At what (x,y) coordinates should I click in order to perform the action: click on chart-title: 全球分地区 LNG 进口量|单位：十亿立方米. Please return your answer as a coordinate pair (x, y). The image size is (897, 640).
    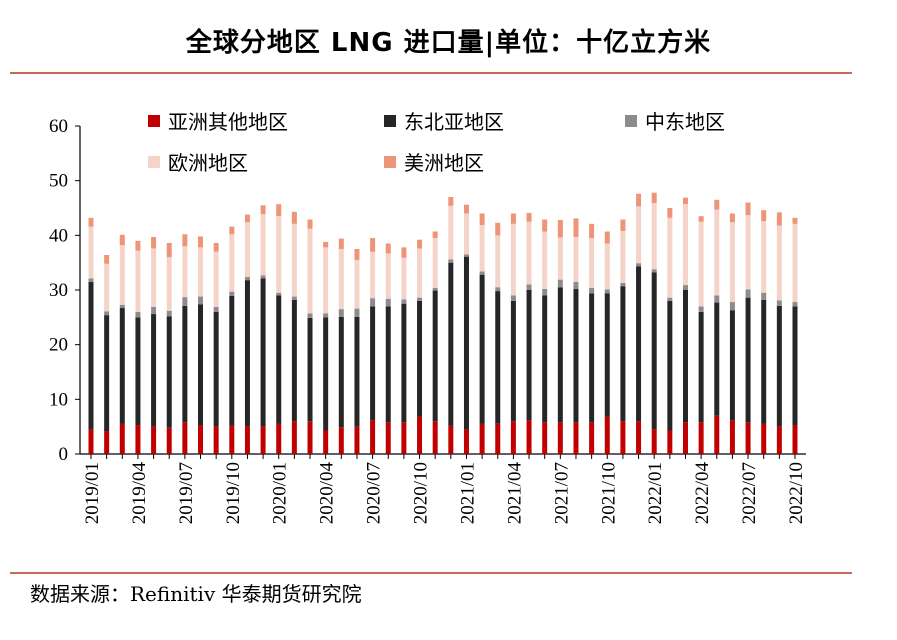
    Looking at the image, I should click on (448, 43).